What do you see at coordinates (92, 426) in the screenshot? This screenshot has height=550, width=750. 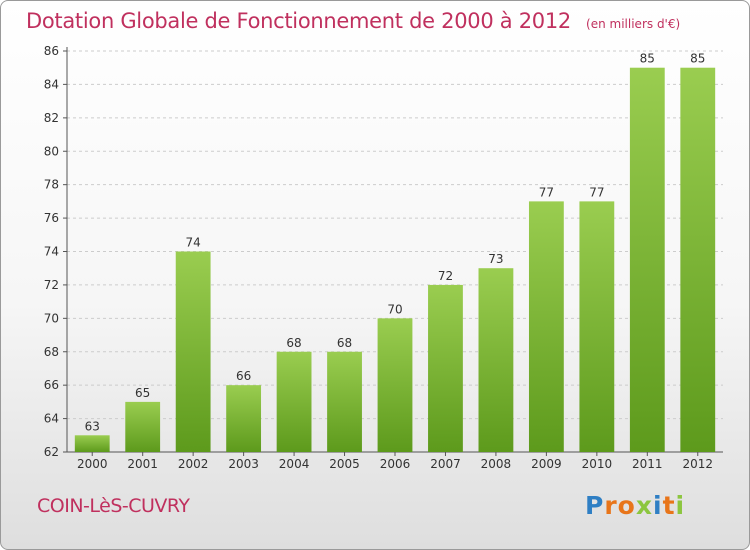 I see `bar-value-label: 63` at bounding box center [92, 426].